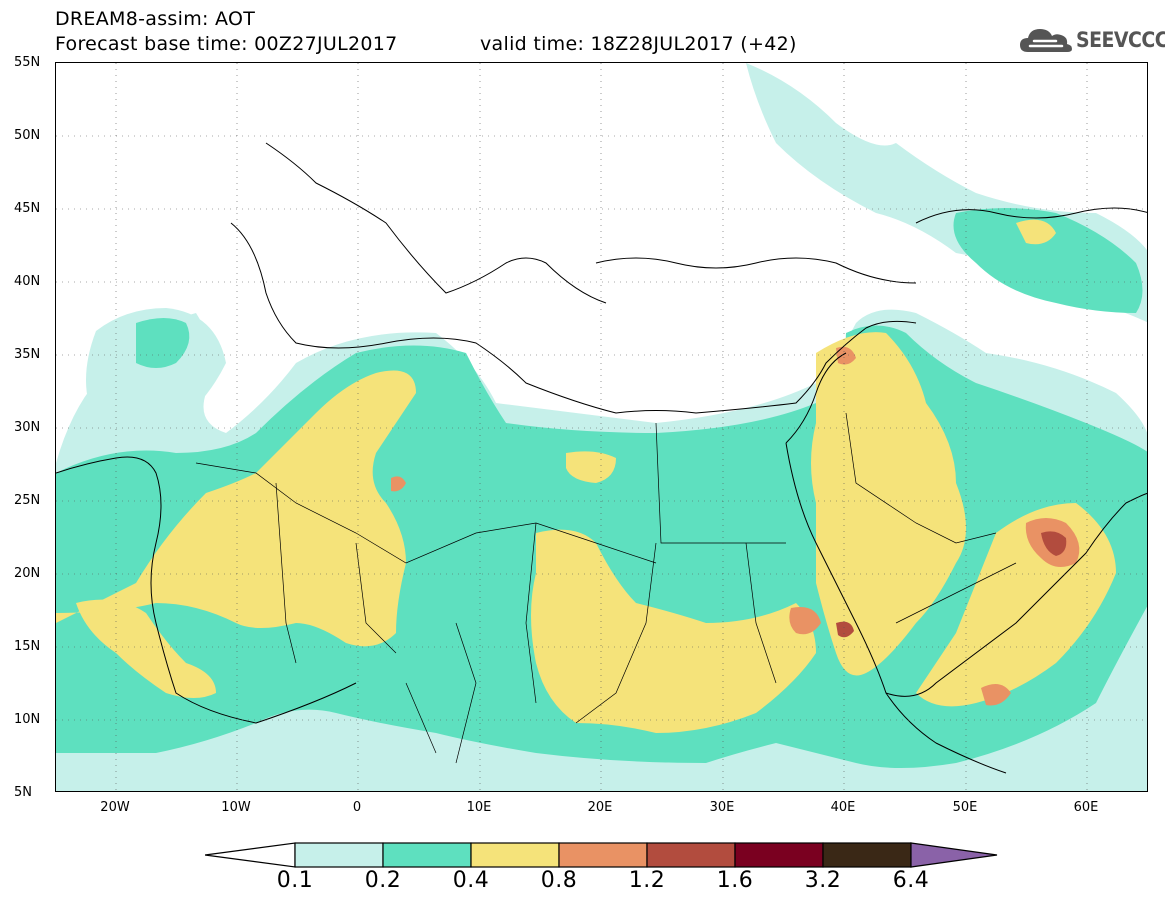 The width and height of the screenshot is (1165, 905). What do you see at coordinates (27, 208) in the screenshot?
I see `lat-label-45n: 45N` at bounding box center [27, 208].